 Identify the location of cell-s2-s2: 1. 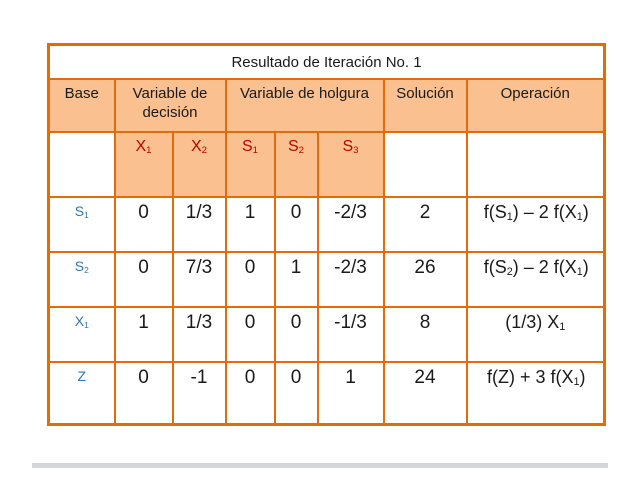
(296, 279).